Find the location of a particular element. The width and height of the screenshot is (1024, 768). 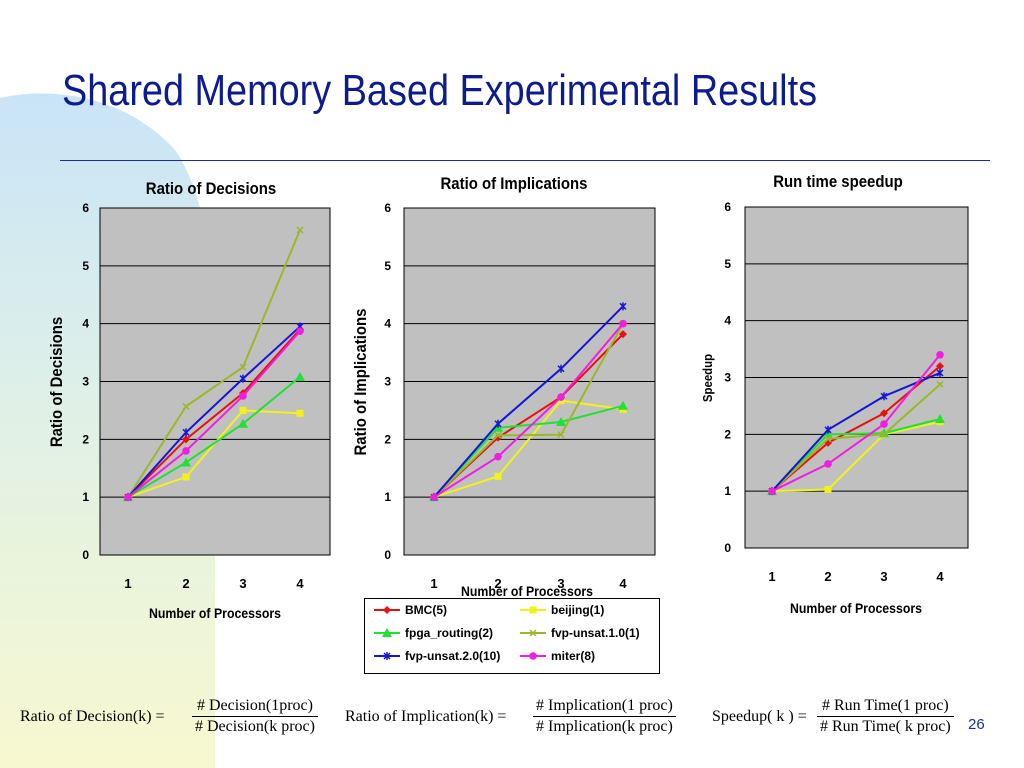

title-divider is located at coordinates (525, 160).